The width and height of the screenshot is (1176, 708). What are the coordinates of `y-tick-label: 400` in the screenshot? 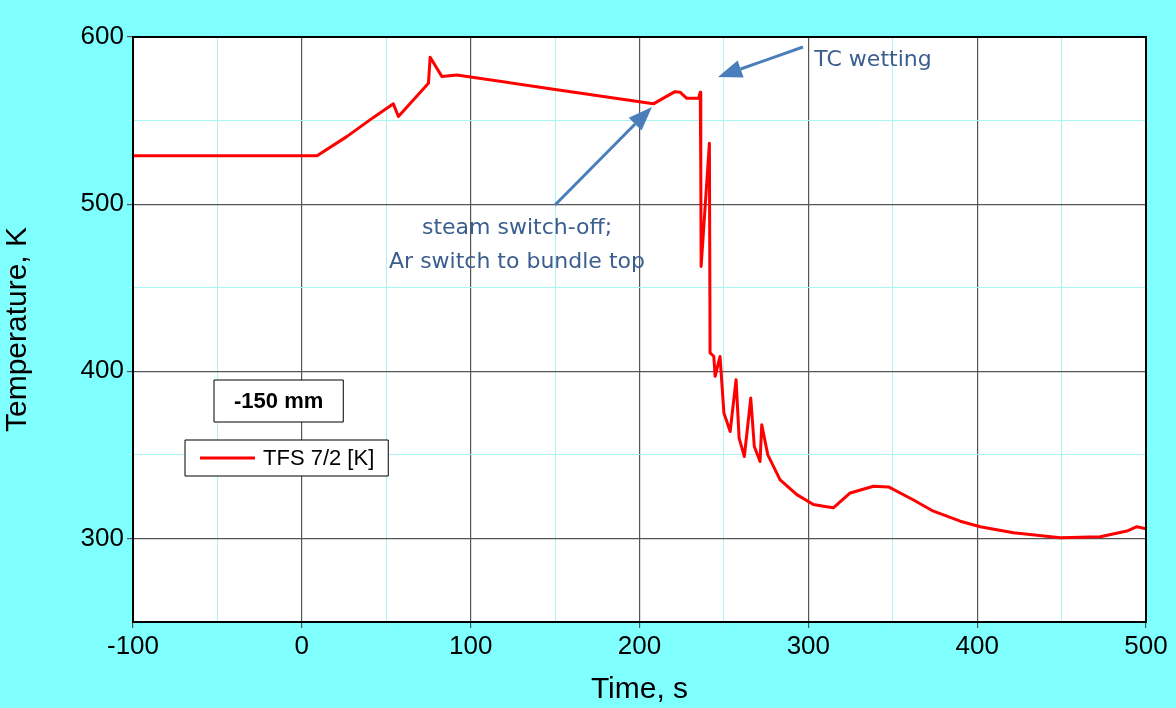 It's located at (102, 369).